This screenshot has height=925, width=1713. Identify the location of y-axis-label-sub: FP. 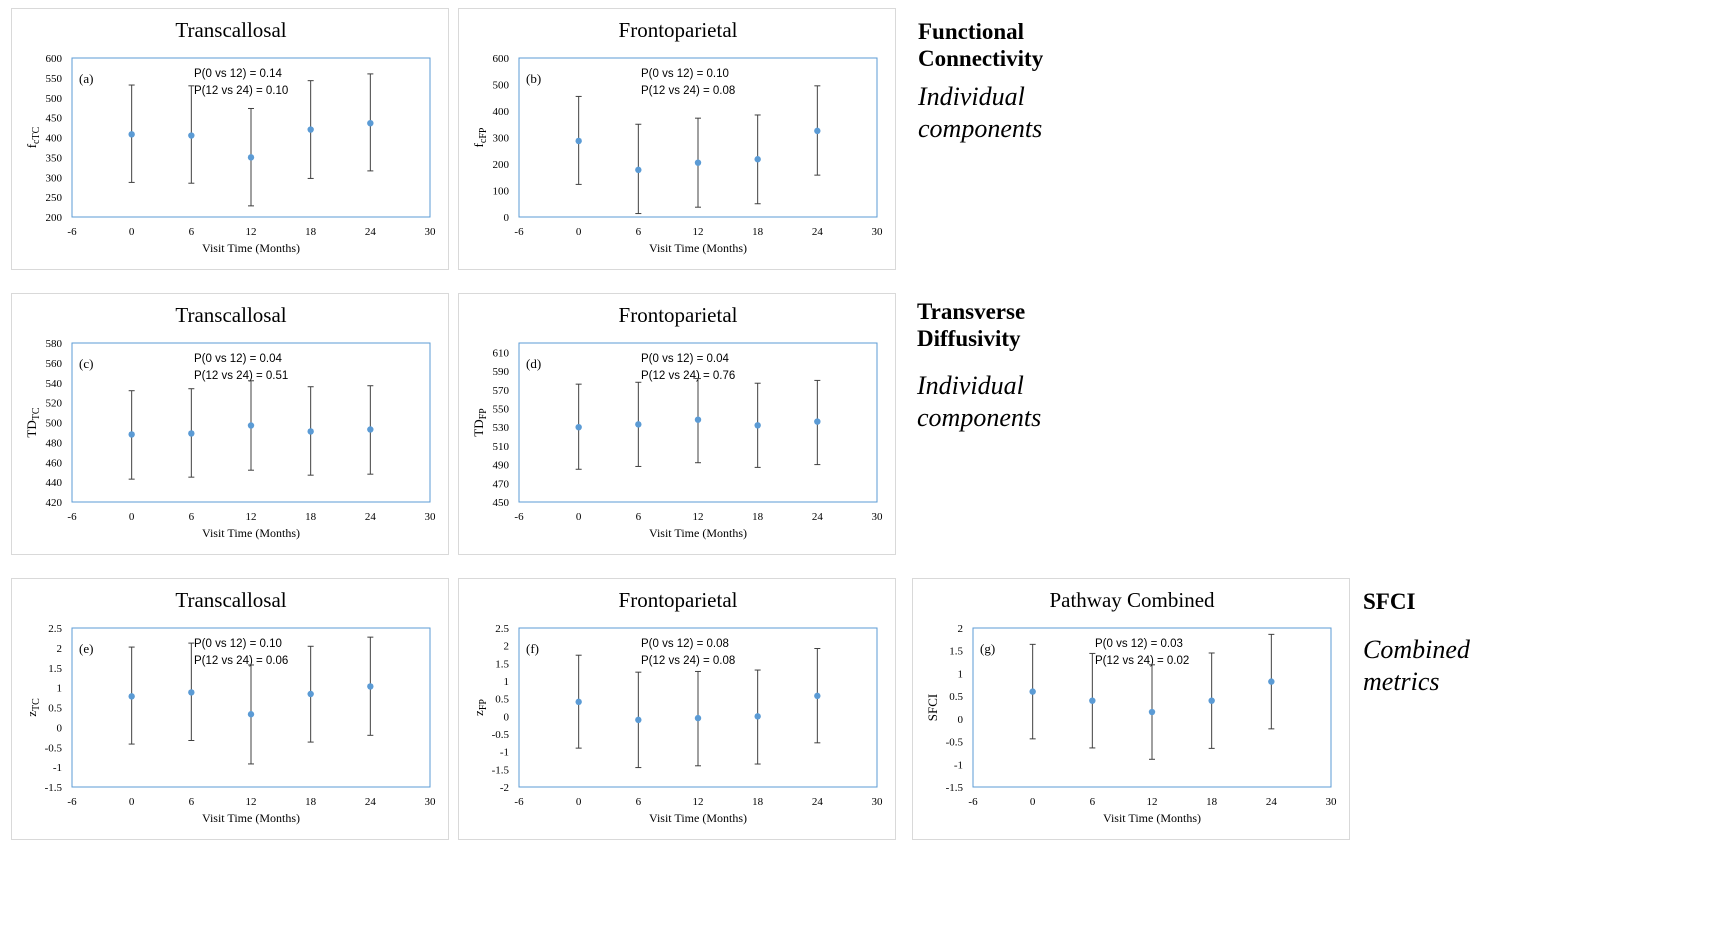
(483, 414).